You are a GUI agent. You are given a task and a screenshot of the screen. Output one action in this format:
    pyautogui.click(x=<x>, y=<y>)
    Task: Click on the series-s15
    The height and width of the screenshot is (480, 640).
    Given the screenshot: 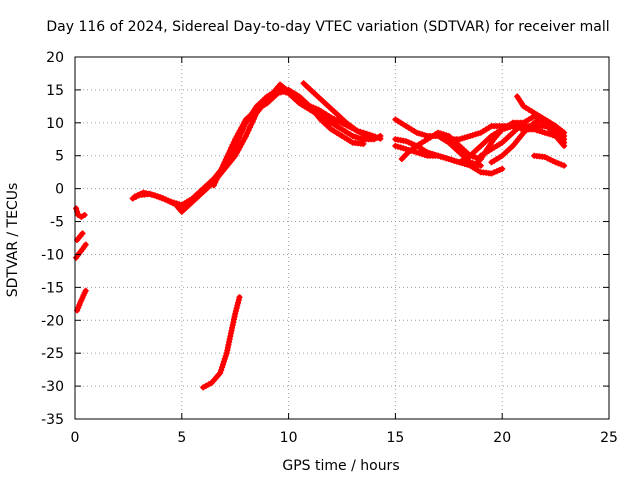 What is the action you would take?
    pyautogui.click(x=499, y=144)
    